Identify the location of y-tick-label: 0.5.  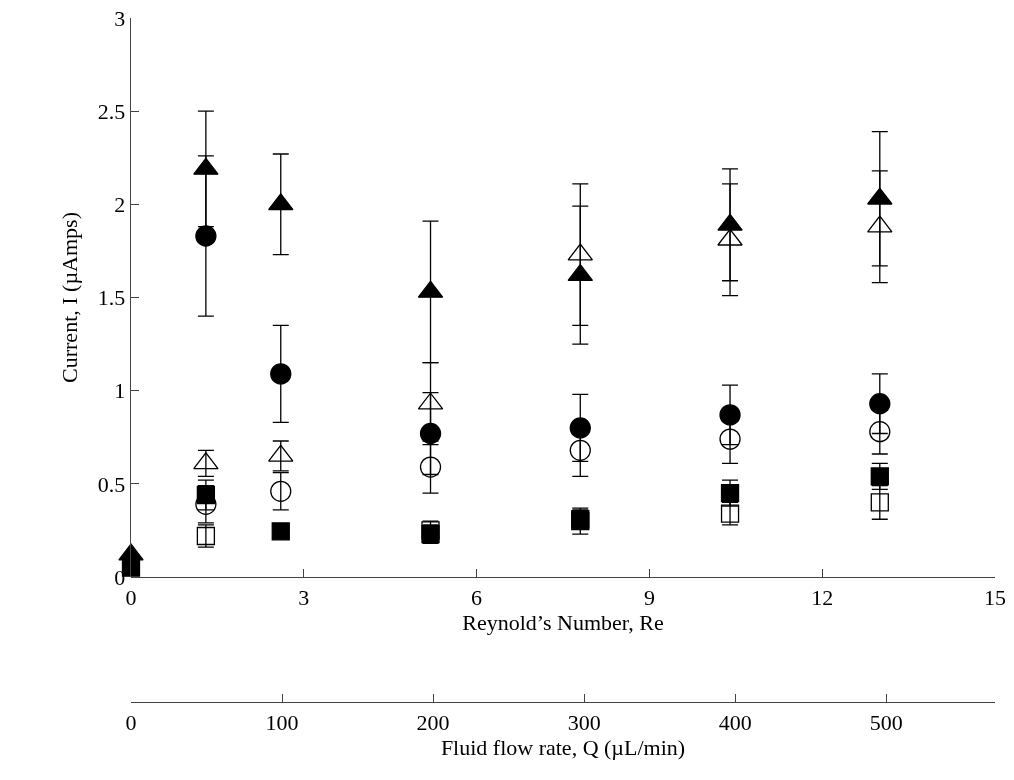
(111, 484).